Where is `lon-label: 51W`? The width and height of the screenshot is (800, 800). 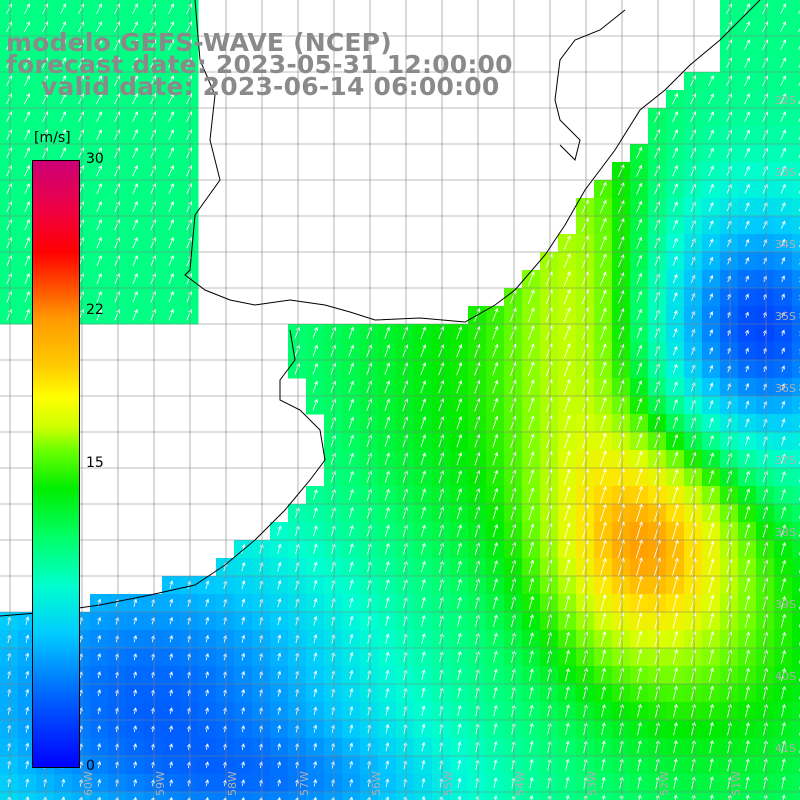
lon-label: 51W is located at coordinates (736, 783).